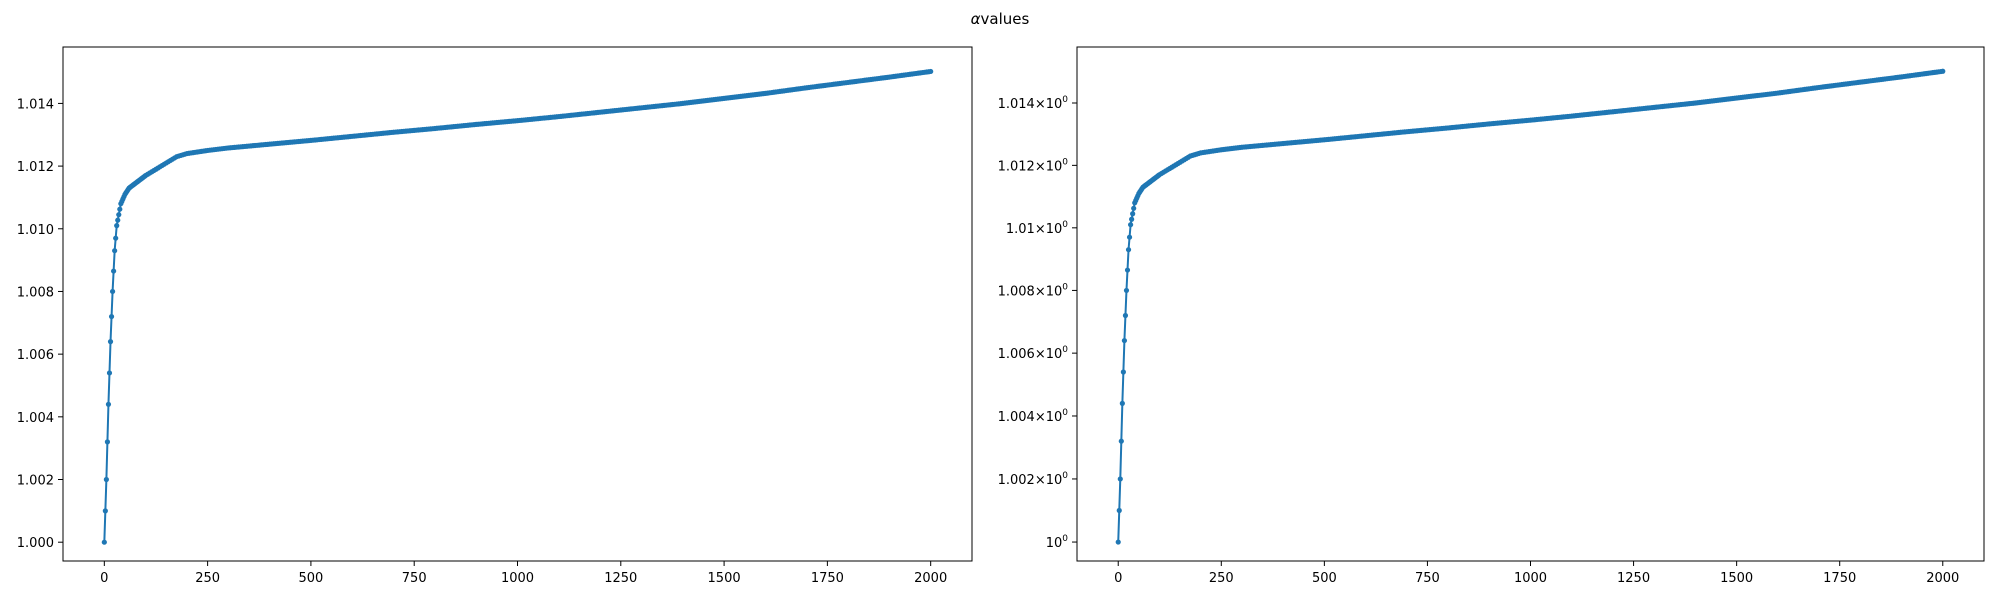 This screenshot has height=600, width=2000. What do you see at coordinates (1057, 542) in the screenshot?
I see `right-y-tick-label: 100` at bounding box center [1057, 542].